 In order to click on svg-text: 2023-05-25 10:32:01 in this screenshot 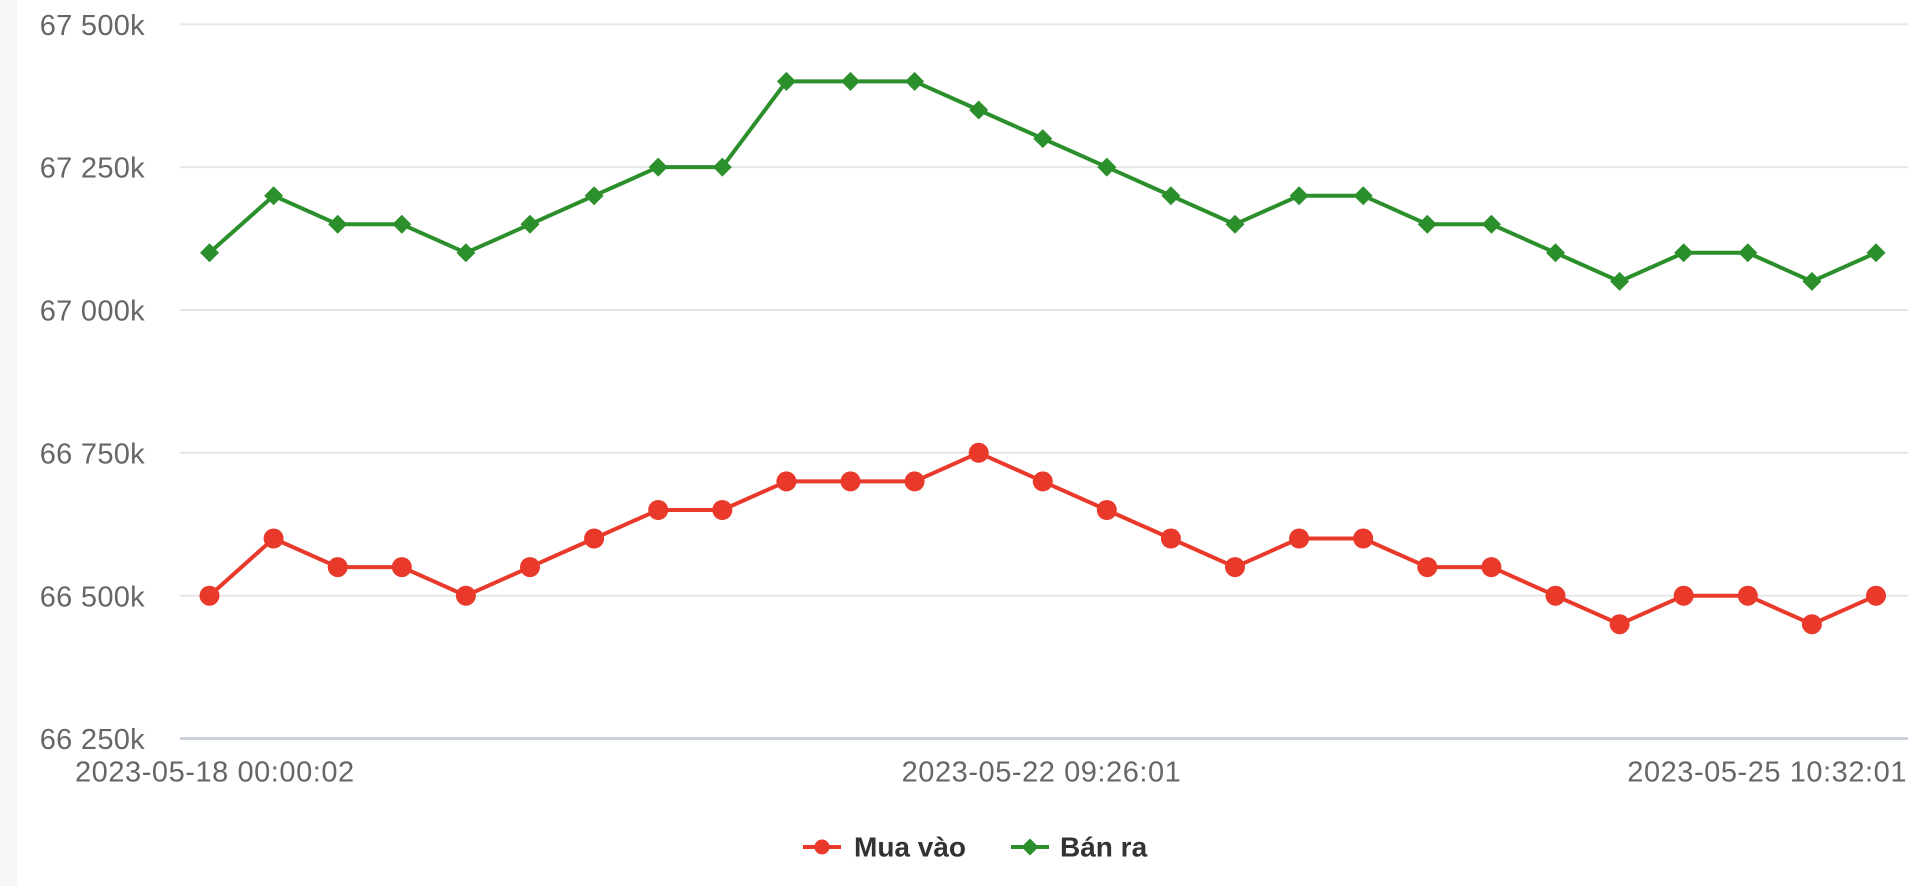, I will do `click(1767, 773)`.